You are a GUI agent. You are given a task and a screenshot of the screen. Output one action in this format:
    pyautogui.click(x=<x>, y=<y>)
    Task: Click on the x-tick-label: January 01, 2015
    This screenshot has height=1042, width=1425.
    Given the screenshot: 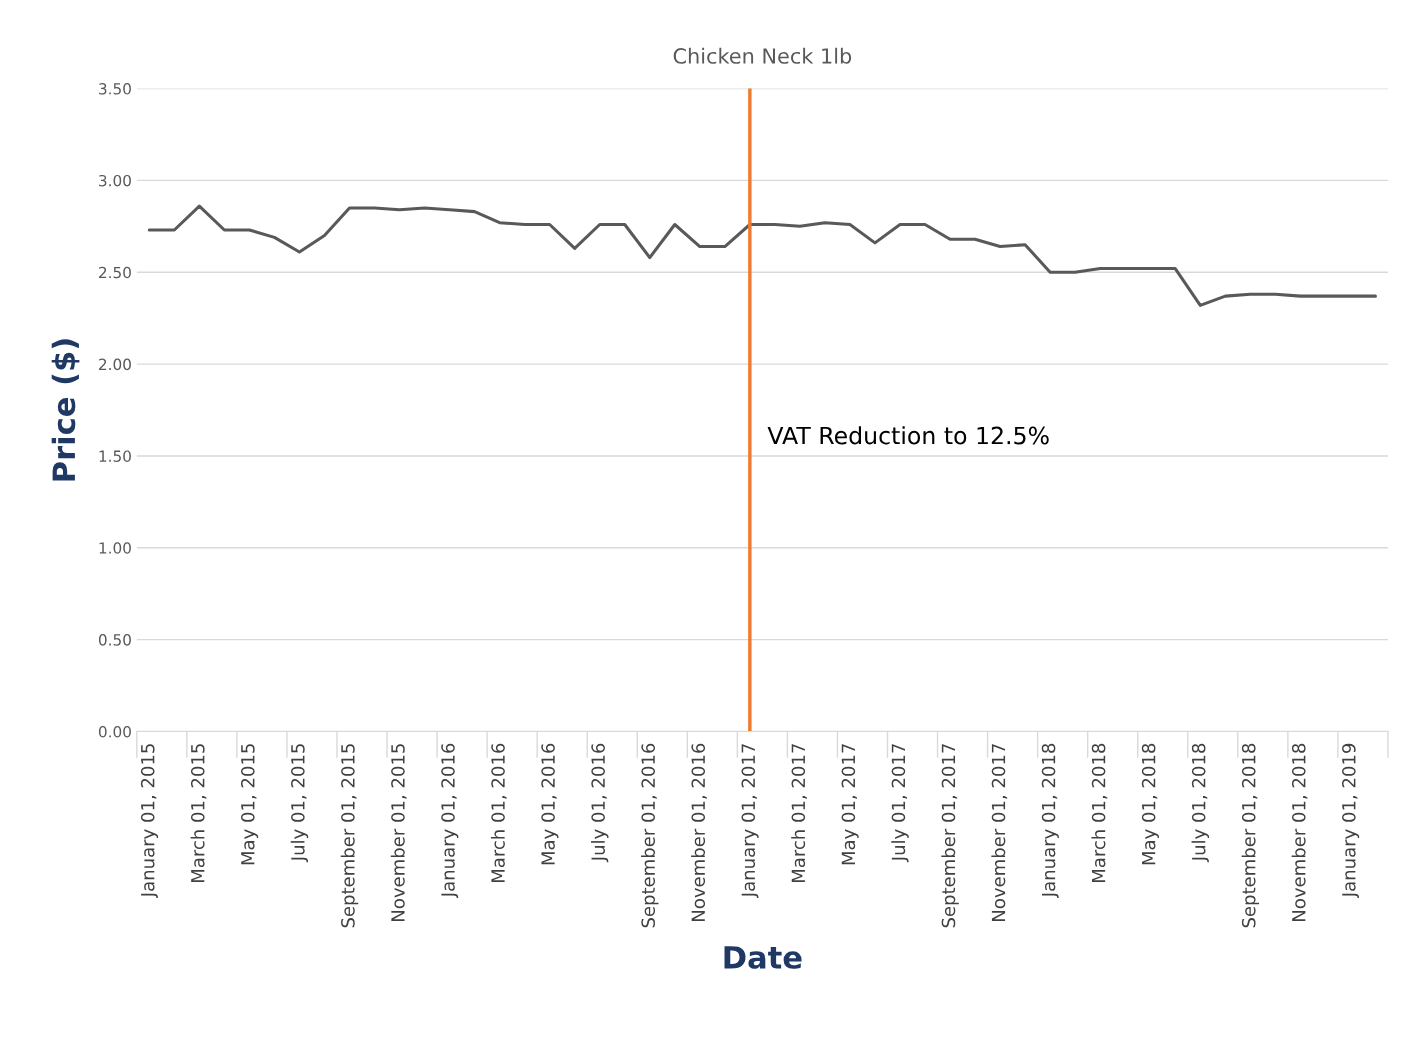 What is the action you would take?
    pyautogui.click(x=149, y=821)
    